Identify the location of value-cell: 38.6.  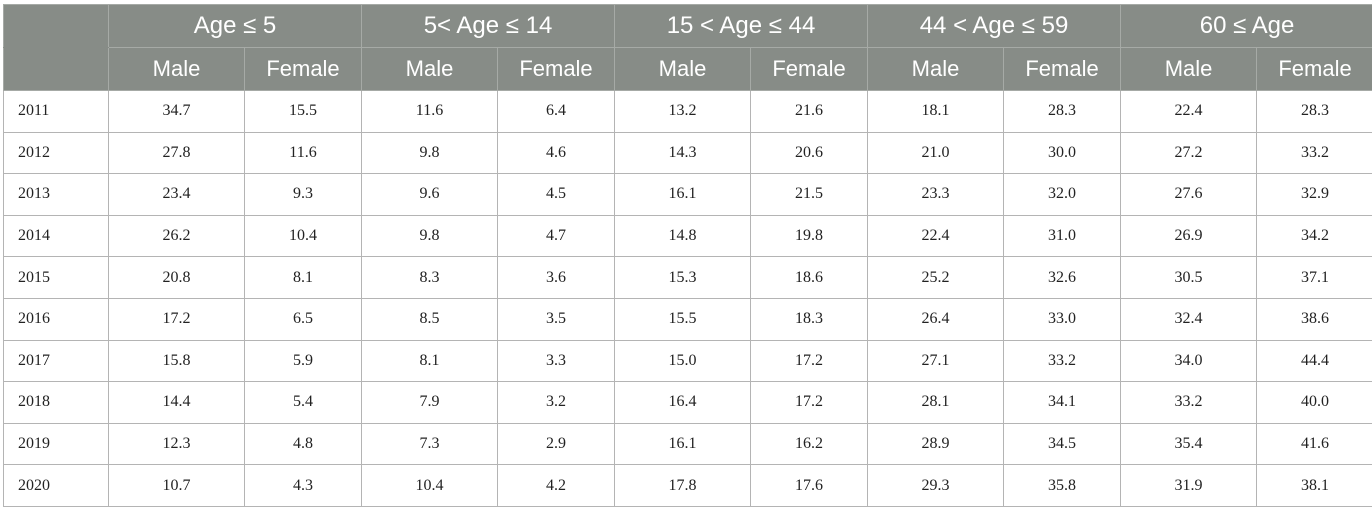
(1314, 319).